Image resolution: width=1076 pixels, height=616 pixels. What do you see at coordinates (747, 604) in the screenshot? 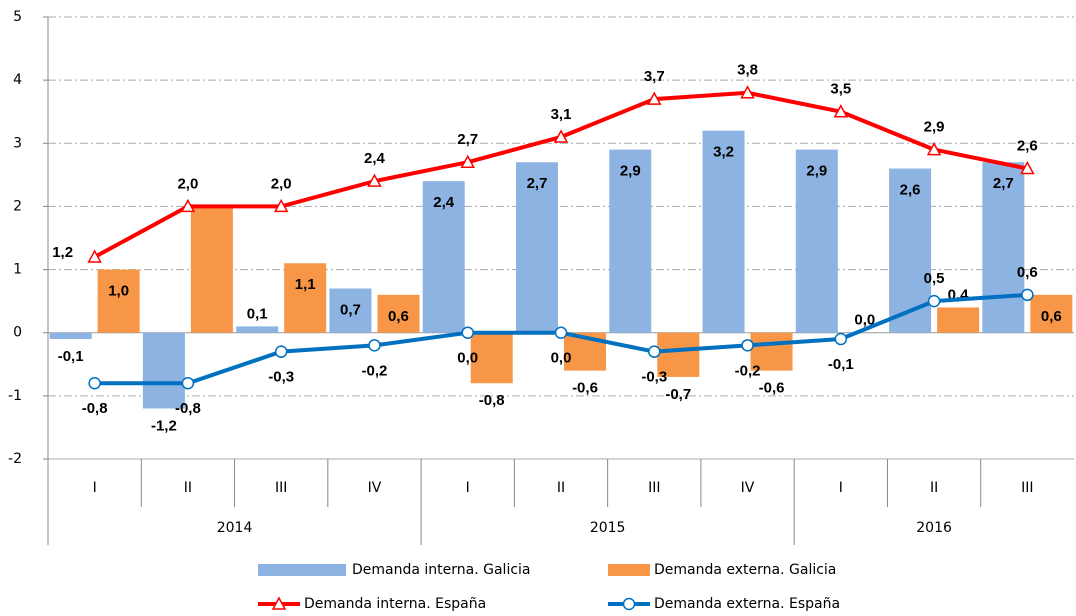
I see `legend-label: Demanda externa. España` at bounding box center [747, 604].